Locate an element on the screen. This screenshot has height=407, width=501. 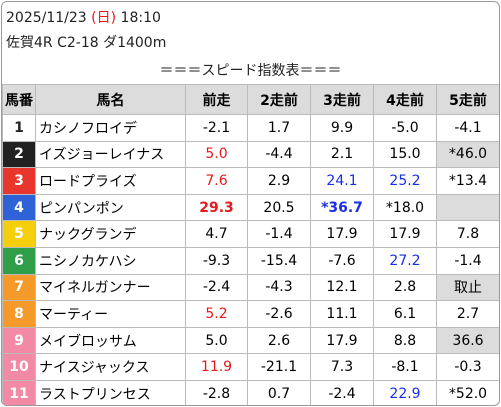
speed-index: 7.8 is located at coordinates (467, 234).